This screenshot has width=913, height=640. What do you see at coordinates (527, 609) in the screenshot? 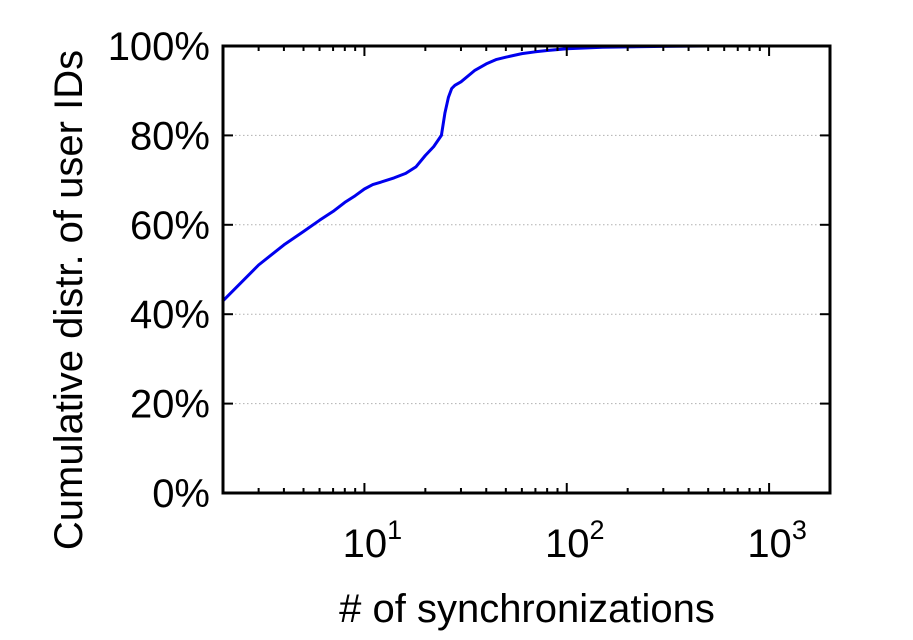
I see `x-axis-label: # of synchronizations` at bounding box center [527, 609].